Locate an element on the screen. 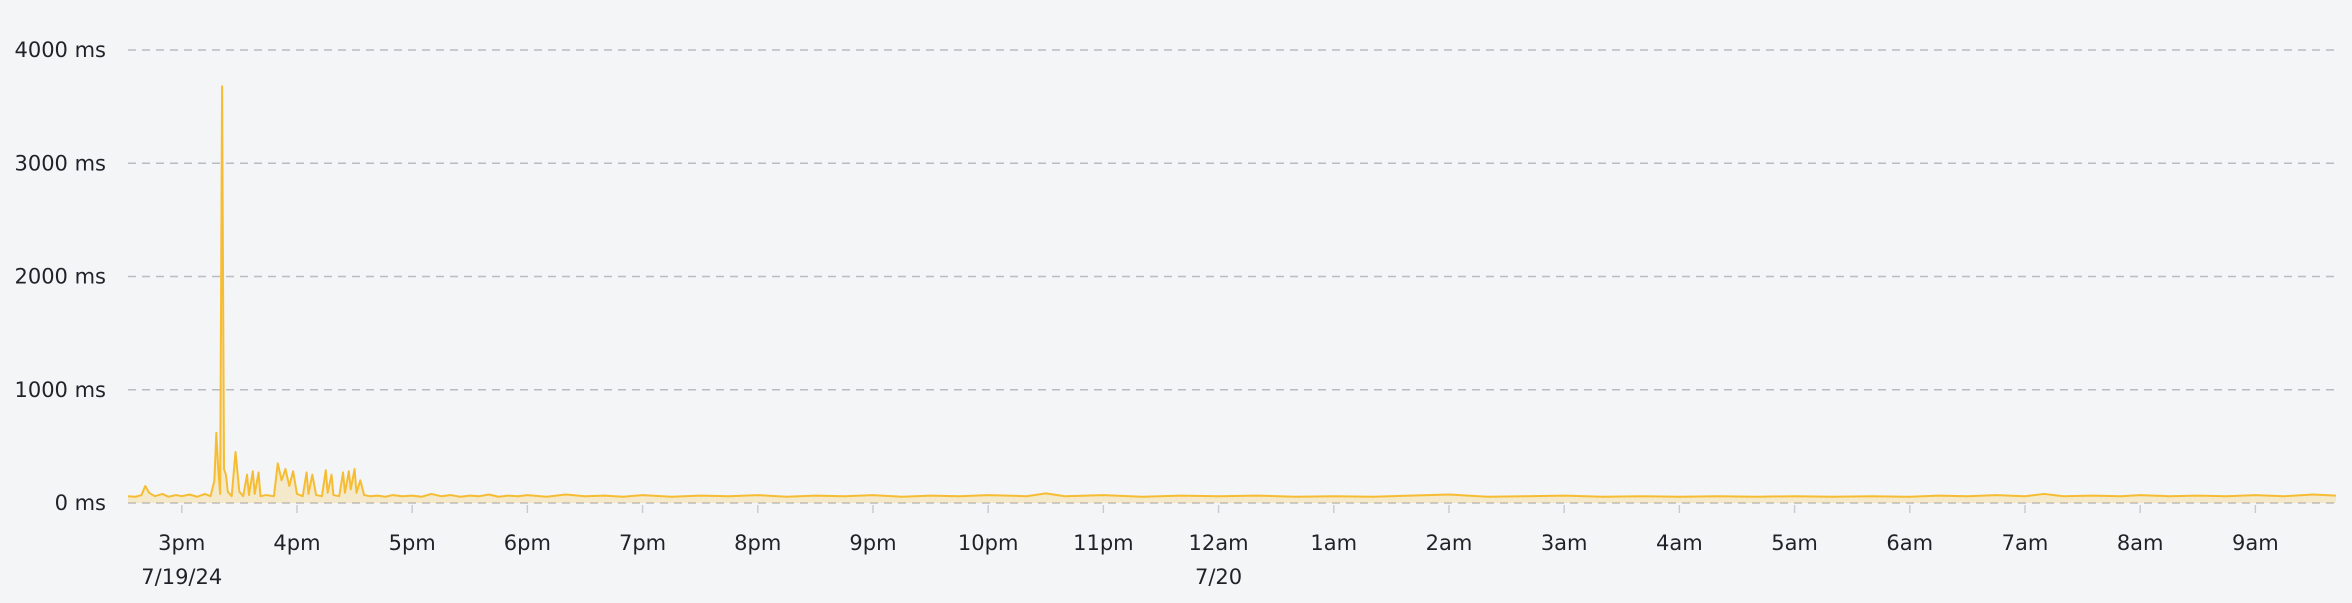  y-tick-label: 2000 ms is located at coordinates (60, 277).